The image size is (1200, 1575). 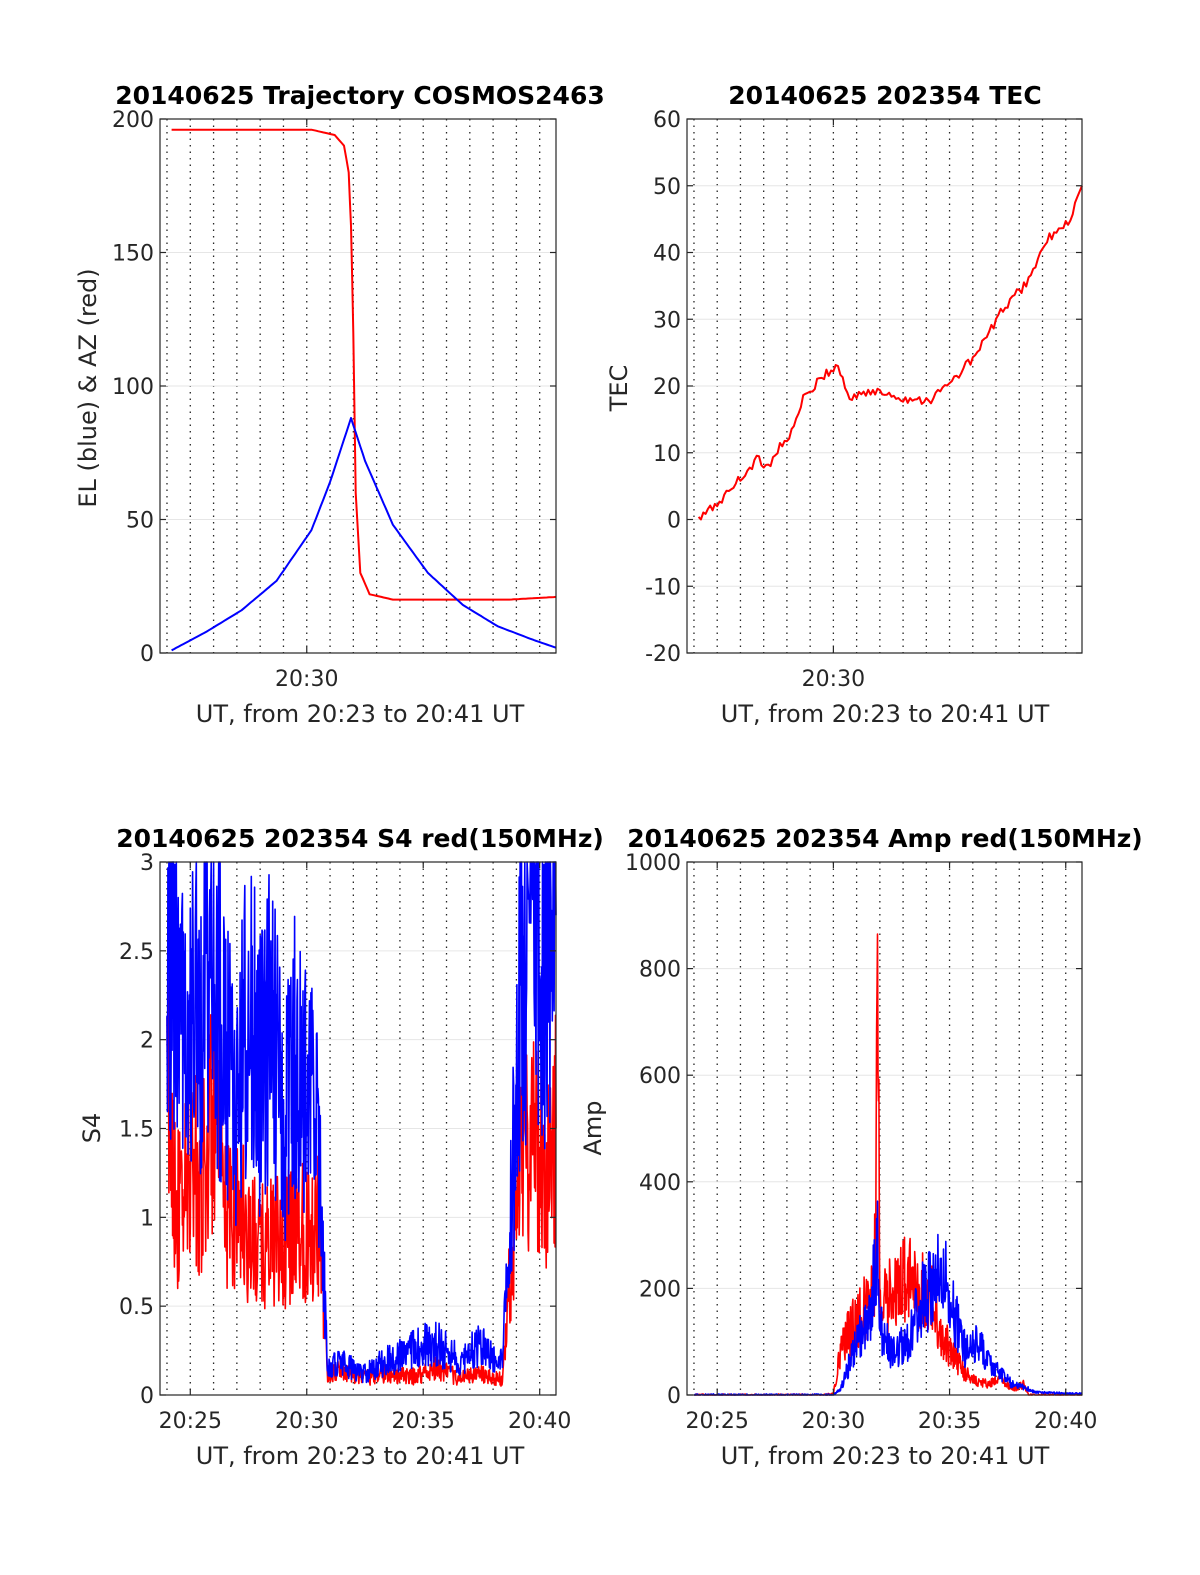 What do you see at coordinates (888, 1298) in the screenshot?
I see `amp-series-blue-line` at bounding box center [888, 1298].